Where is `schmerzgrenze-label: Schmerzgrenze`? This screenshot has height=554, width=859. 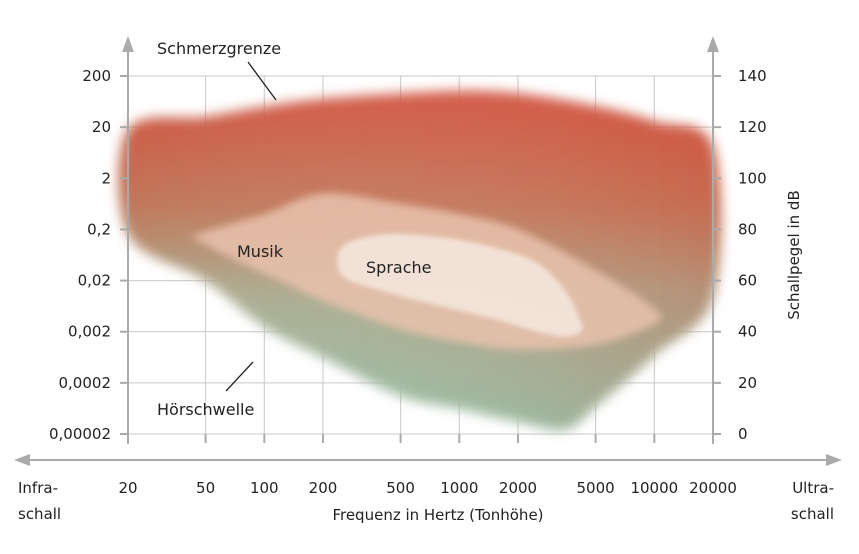 schmerzgrenze-label: Schmerzgrenze is located at coordinates (219, 48).